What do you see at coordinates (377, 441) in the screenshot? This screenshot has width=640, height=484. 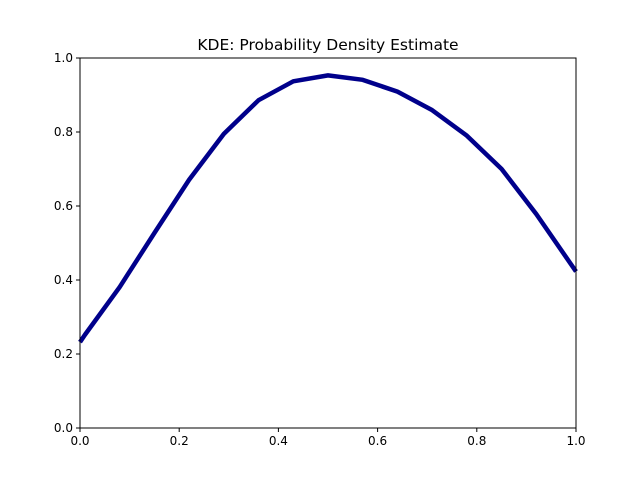 I see `x-tick-label: 0.6` at bounding box center [377, 441].